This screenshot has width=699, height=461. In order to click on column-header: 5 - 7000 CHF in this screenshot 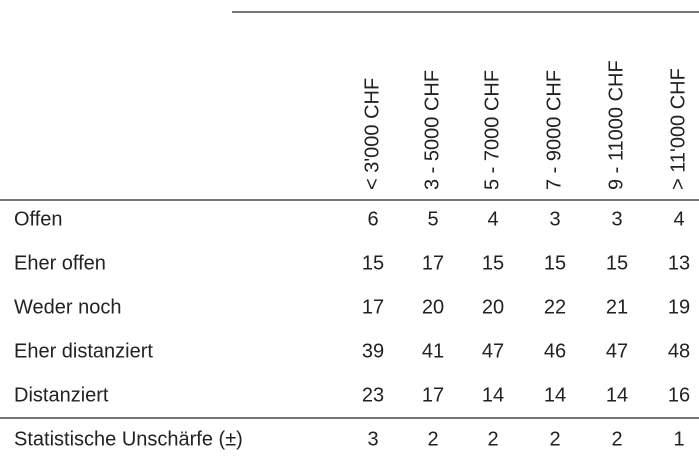, I will do `click(492, 130)`.